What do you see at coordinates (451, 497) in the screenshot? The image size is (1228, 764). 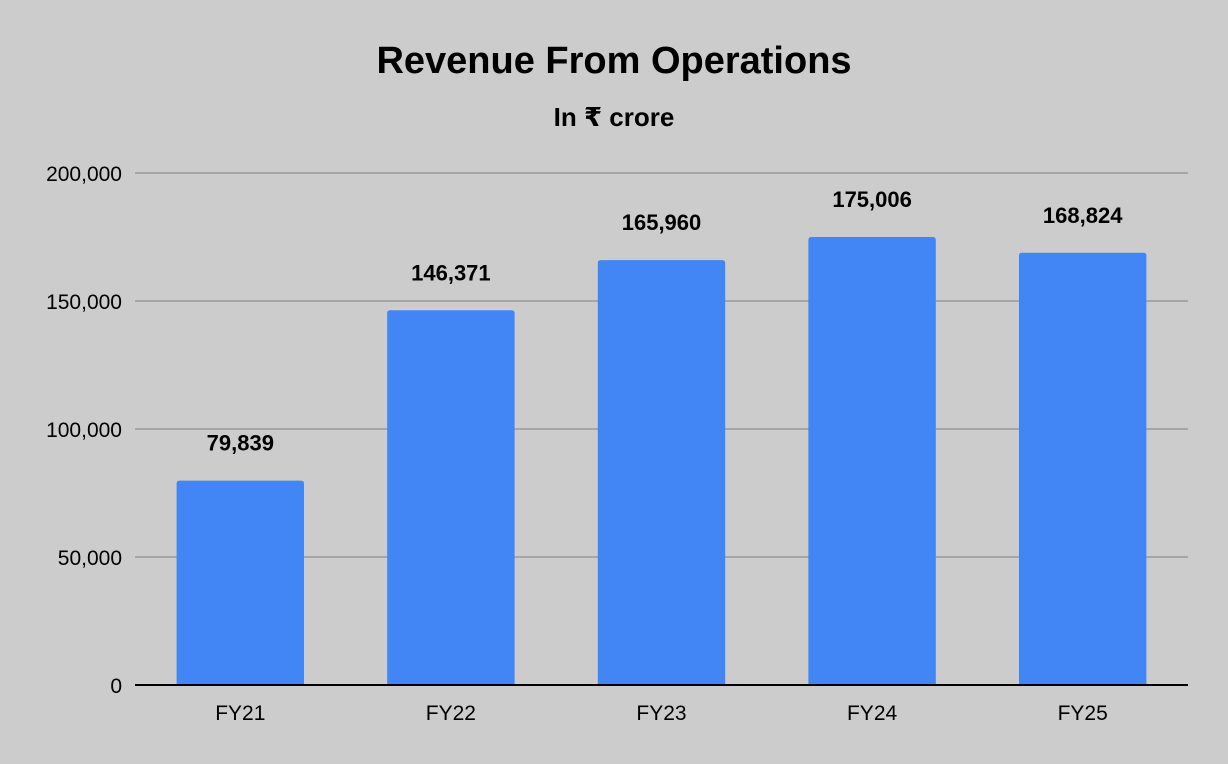 I see `bar-fy22` at bounding box center [451, 497].